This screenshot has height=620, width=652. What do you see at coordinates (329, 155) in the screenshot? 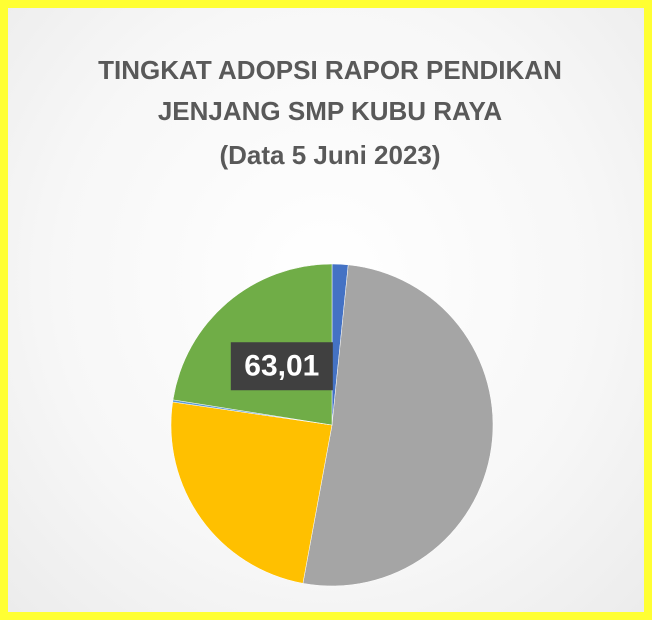
I see `chart-title: (Data 5 Juni 2023)` at bounding box center [329, 155].